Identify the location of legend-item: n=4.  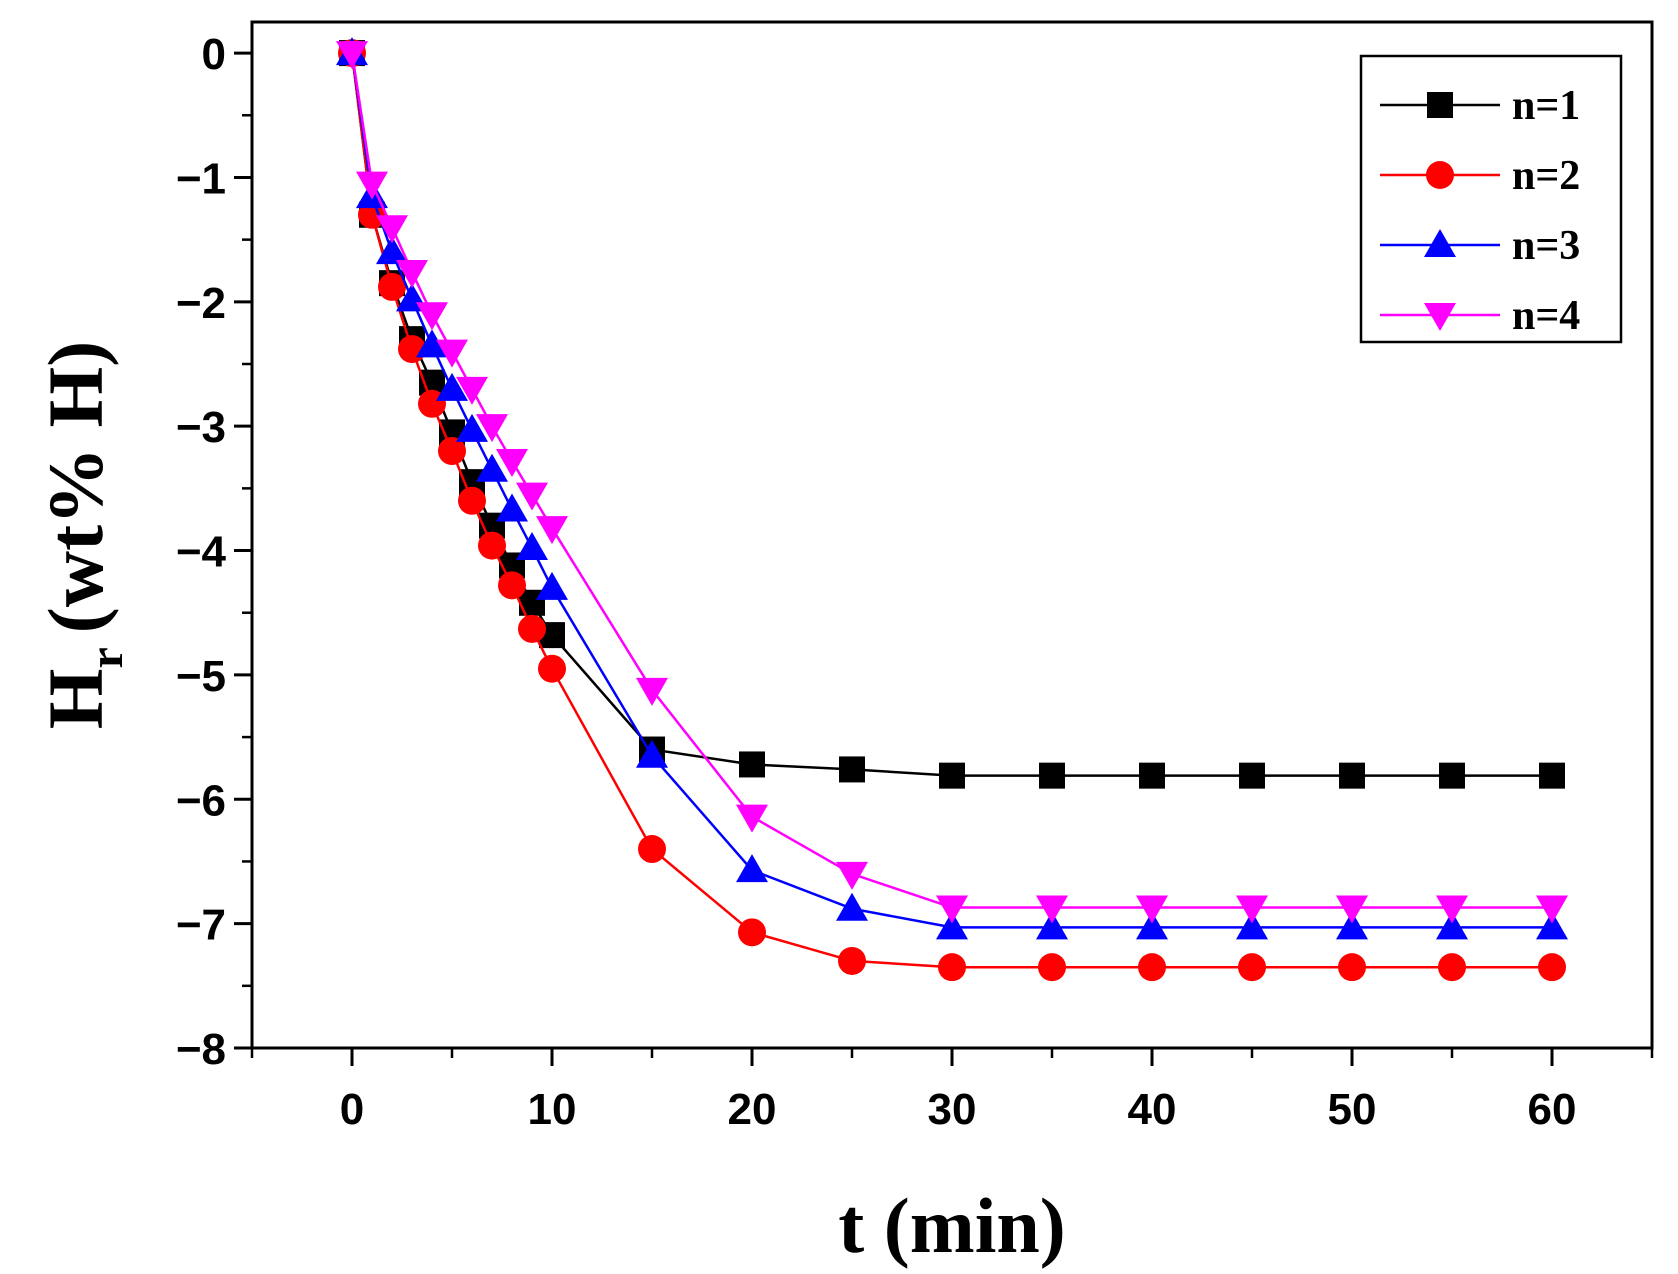
(1480, 316).